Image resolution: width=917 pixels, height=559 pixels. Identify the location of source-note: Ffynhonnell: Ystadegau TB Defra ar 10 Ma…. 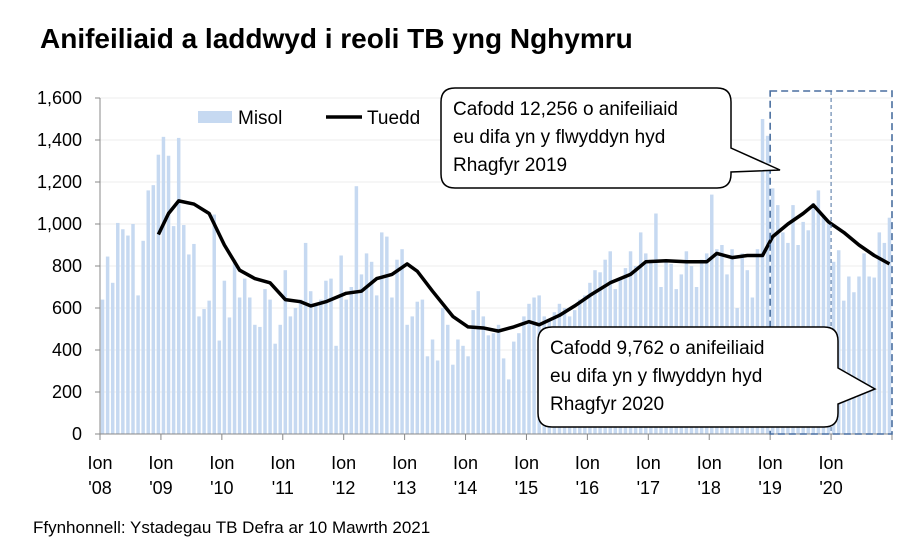
(231, 527).